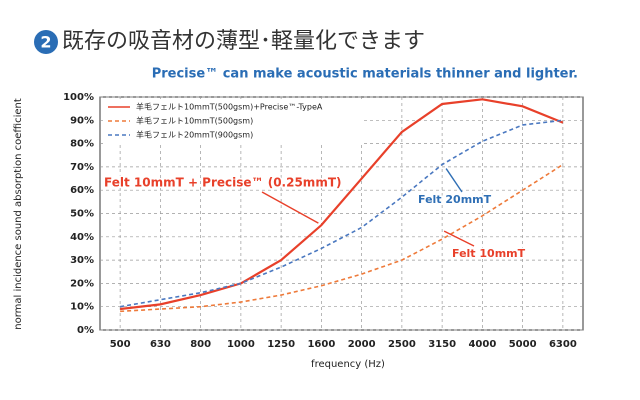  Describe the element at coordinates (563, 344) in the screenshot. I see `x-tick-label: 6300` at that location.